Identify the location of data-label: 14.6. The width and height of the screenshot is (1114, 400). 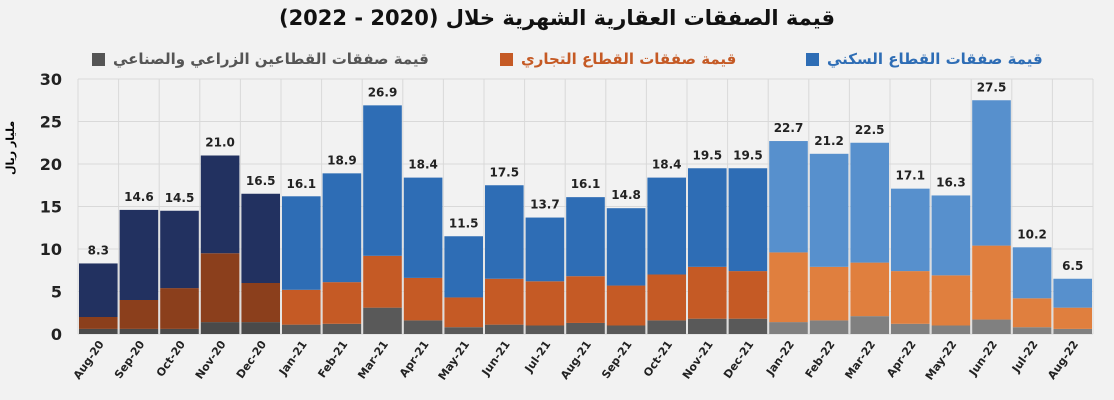
(139, 197).